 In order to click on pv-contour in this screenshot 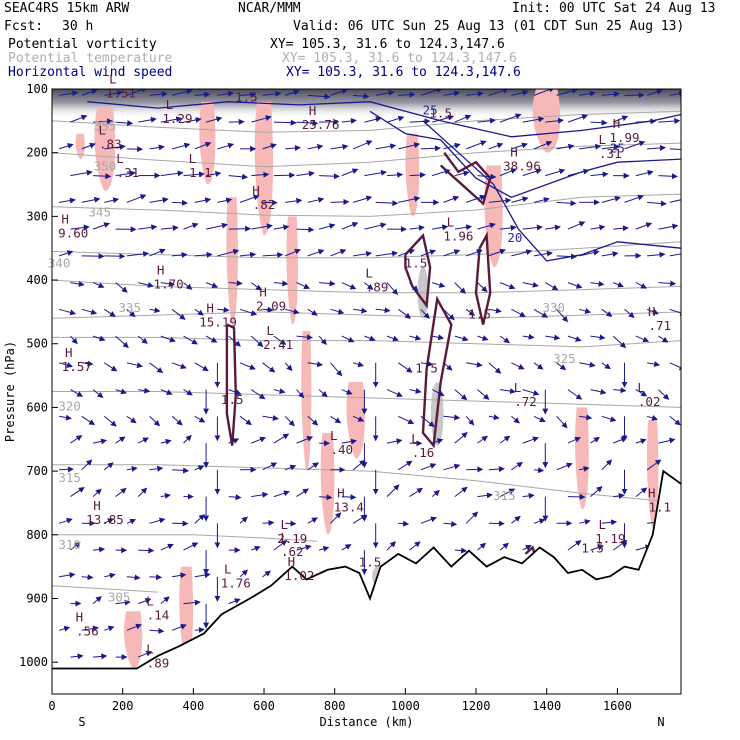, I will do `click(437, 372)`.